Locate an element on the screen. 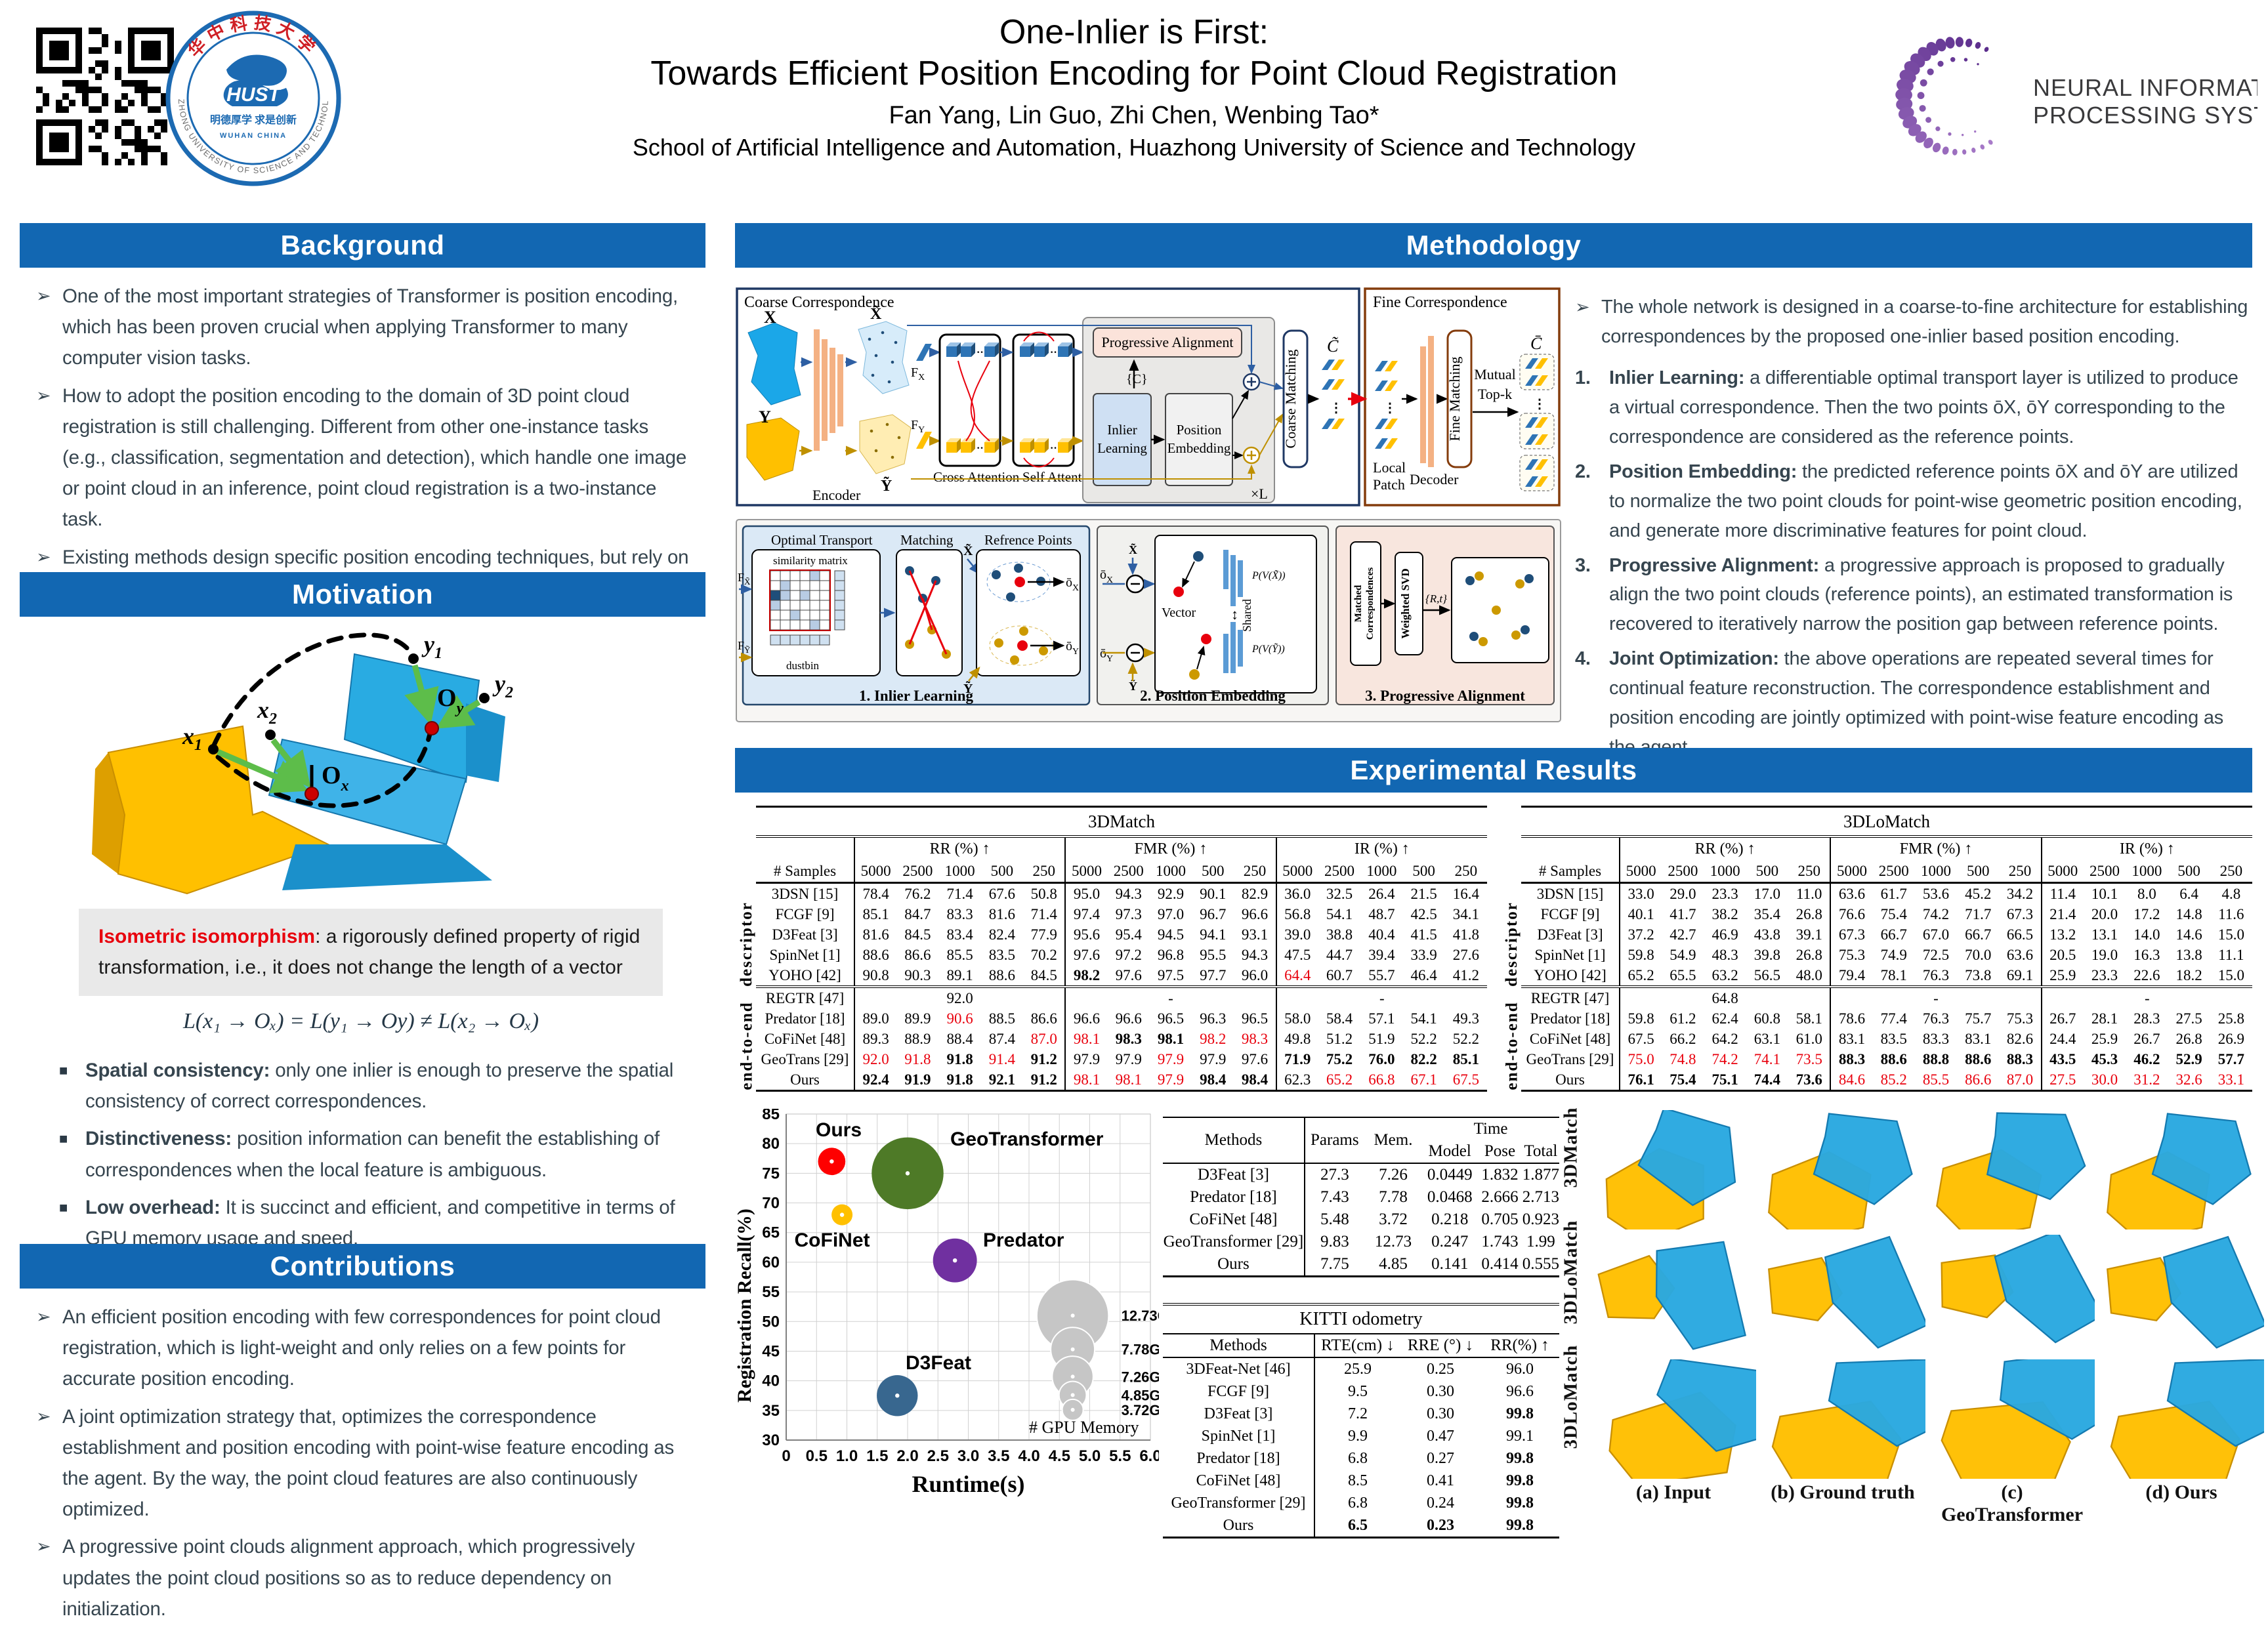  position-embedding-box is located at coordinates (1199, 439).